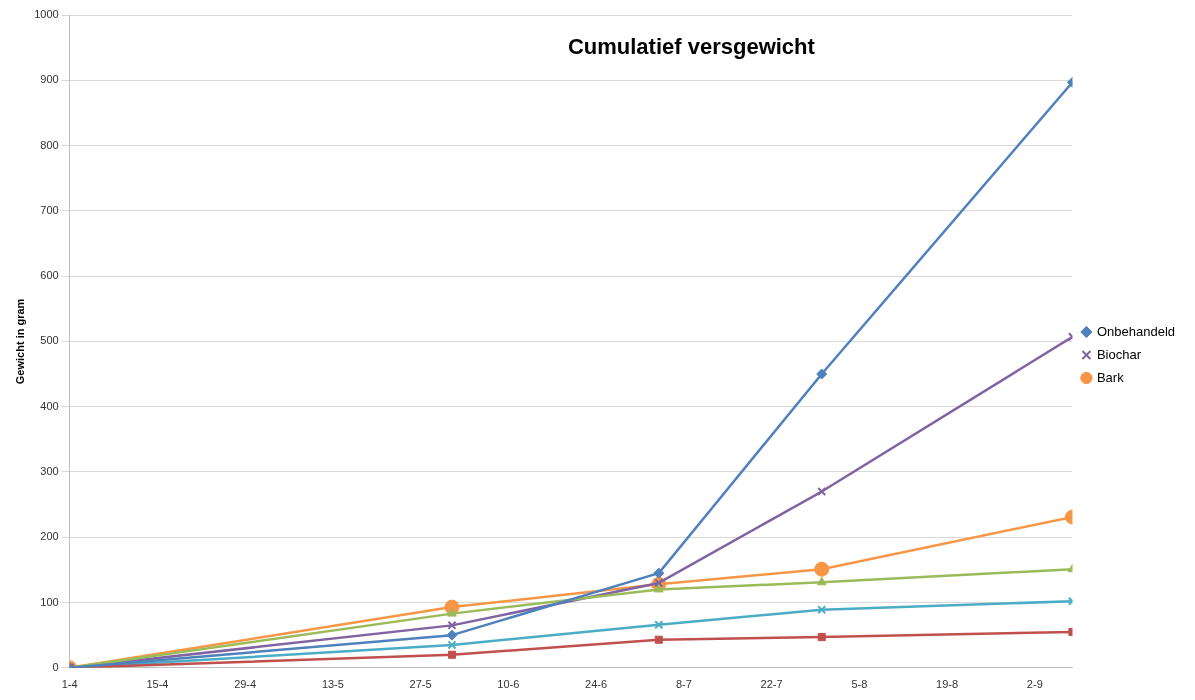 The height and width of the screenshot is (700, 1195). Describe the element at coordinates (49, 144) in the screenshot. I see `y-tick-label: 800` at that location.